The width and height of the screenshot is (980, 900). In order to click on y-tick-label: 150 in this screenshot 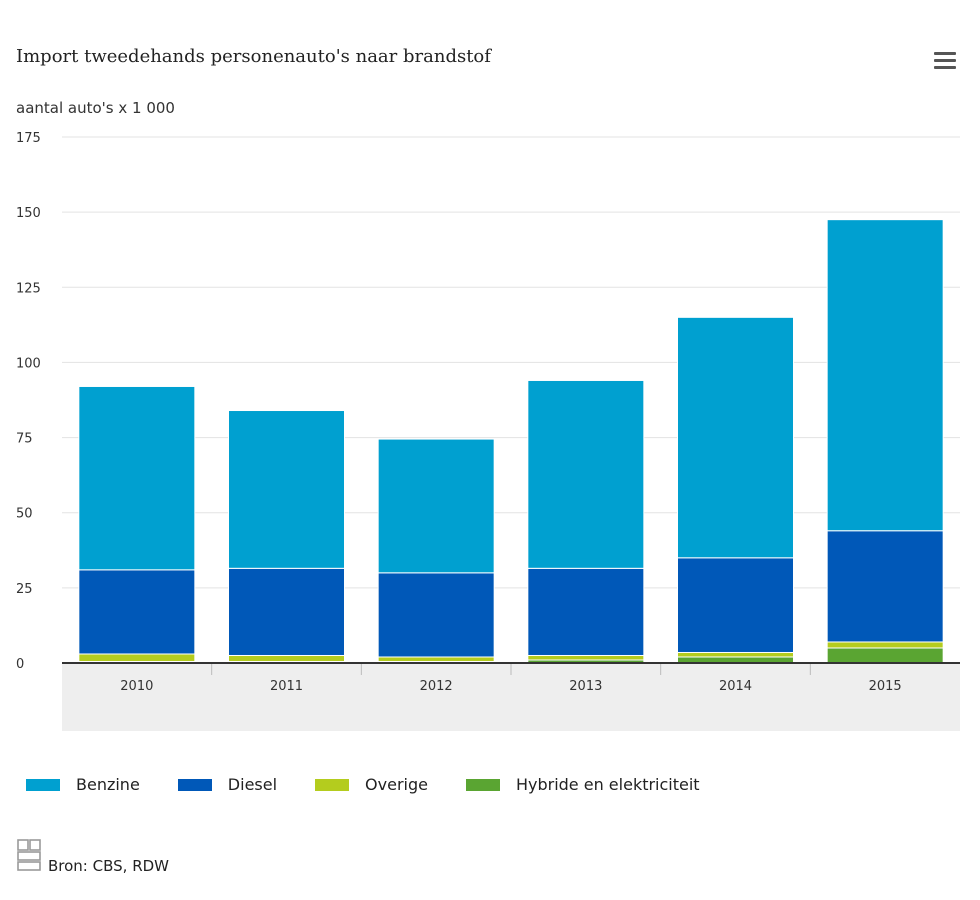, I will do `click(28, 213)`.